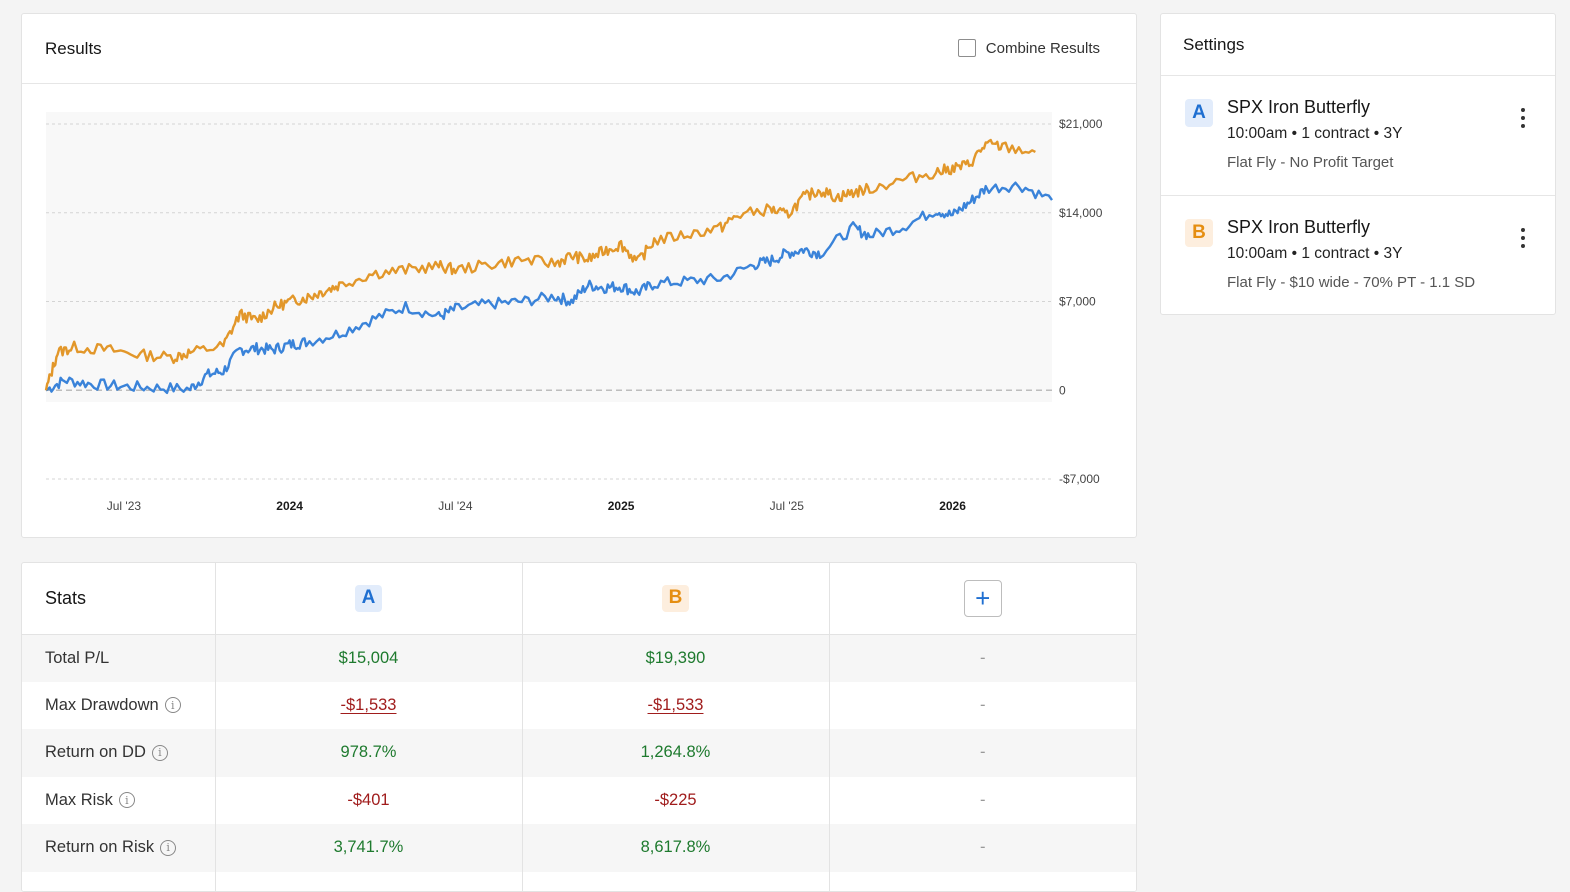 The image size is (1570, 892). Describe the element at coordinates (1043, 48) in the screenshot. I see `combine-results-label: Combine Results` at that location.